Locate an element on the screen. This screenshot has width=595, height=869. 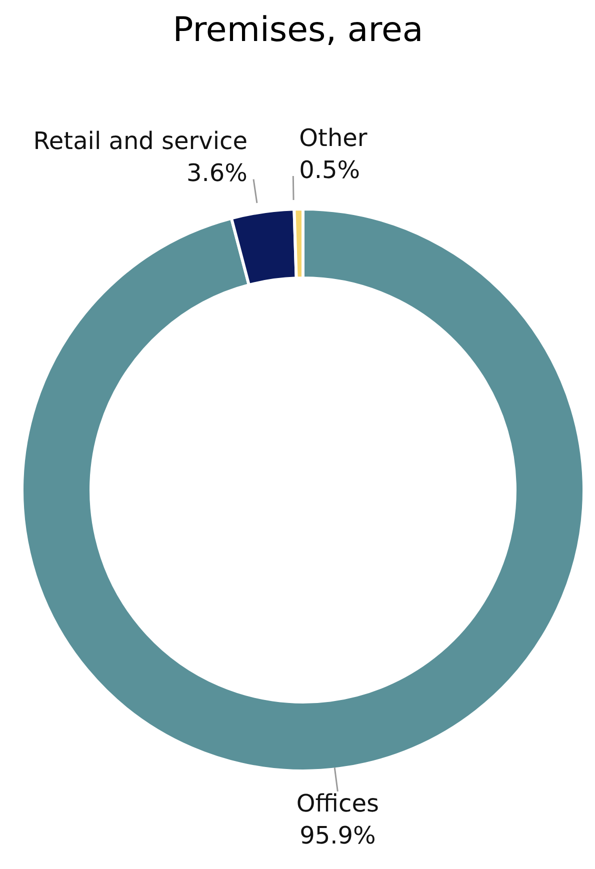
data-label: 0.5% is located at coordinates (329, 170).